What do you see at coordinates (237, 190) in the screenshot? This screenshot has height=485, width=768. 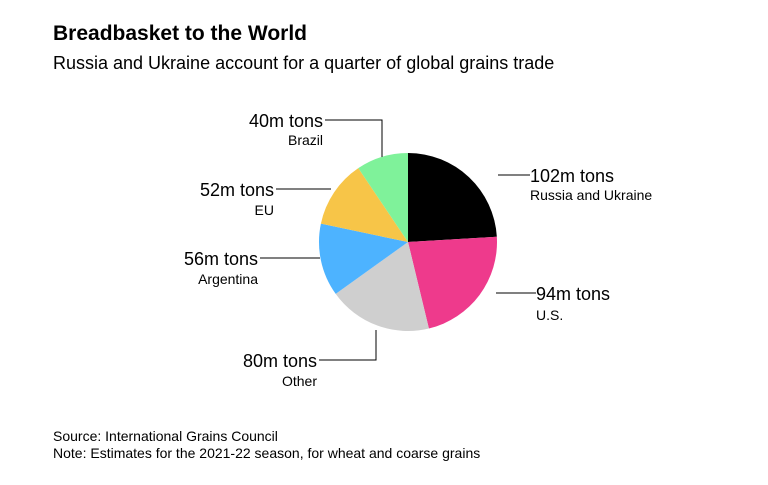 I see `slice-value-label-4: 52m tons` at bounding box center [237, 190].